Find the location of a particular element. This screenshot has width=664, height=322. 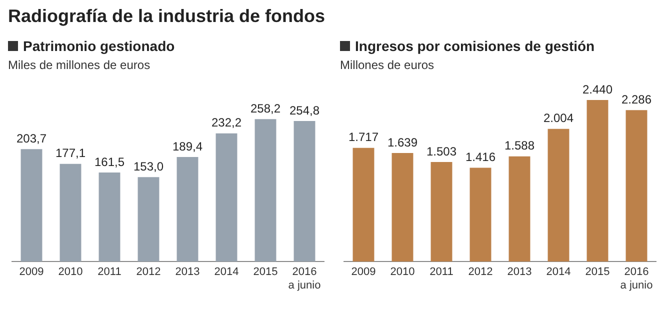

chart-title: Ingresos por comisiones de gestión is located at coordinates (475, 46).